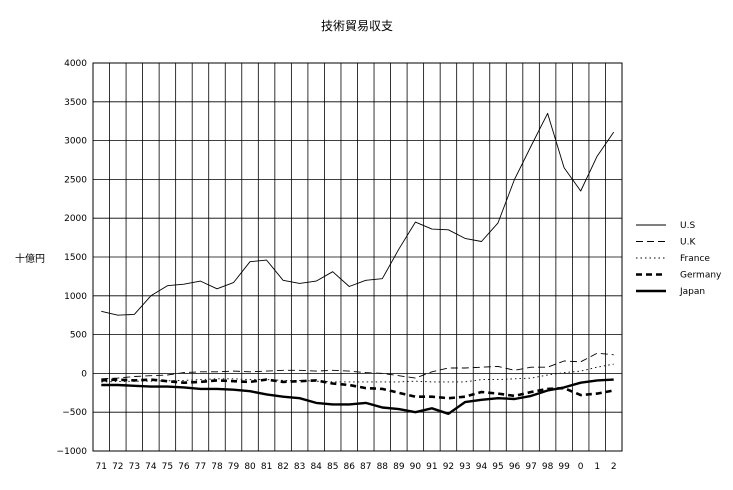 The height and width of the screenshot is (490, 733). What do you see at coordinates (200, 467) in the screenshot?
I see `x-tick-label: 77` at bounding box center [200, 467].